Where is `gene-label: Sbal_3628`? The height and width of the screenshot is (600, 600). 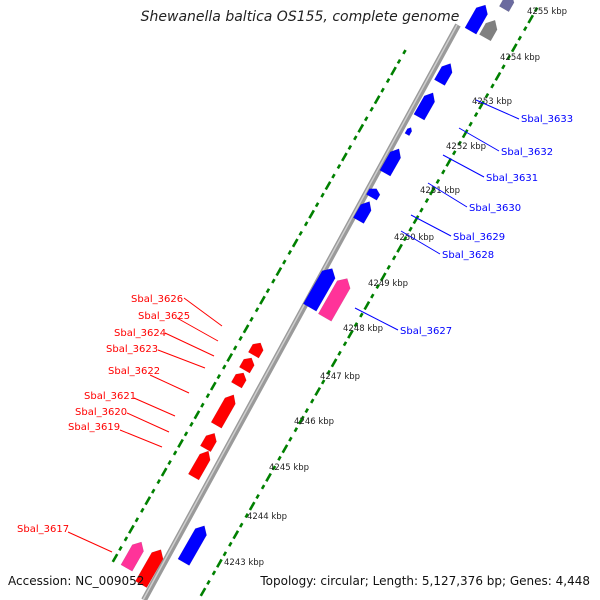
gene-label: Sbal_3628 is located at coordinates (468, 255).